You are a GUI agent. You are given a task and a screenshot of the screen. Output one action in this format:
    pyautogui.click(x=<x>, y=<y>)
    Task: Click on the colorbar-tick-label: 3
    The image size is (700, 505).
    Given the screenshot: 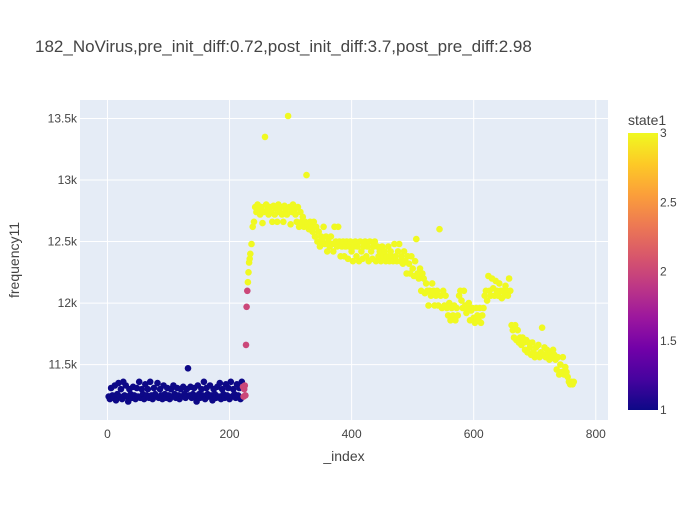 What is the action you would take?
    pyautogui.click(x=663, y=133)
    